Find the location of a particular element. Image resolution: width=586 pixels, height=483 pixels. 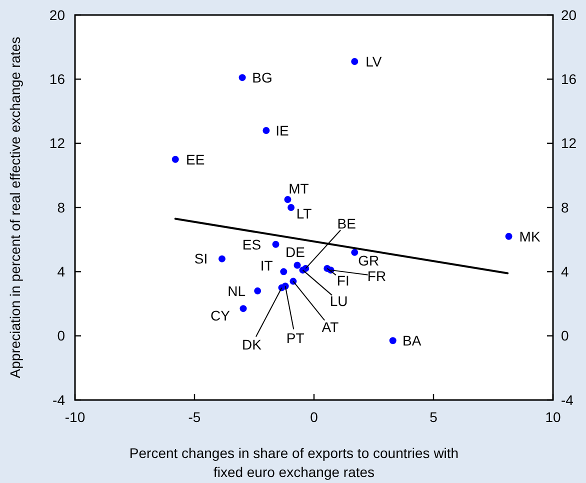

x-tick-label: -5 is located at coordinates (194, 417).